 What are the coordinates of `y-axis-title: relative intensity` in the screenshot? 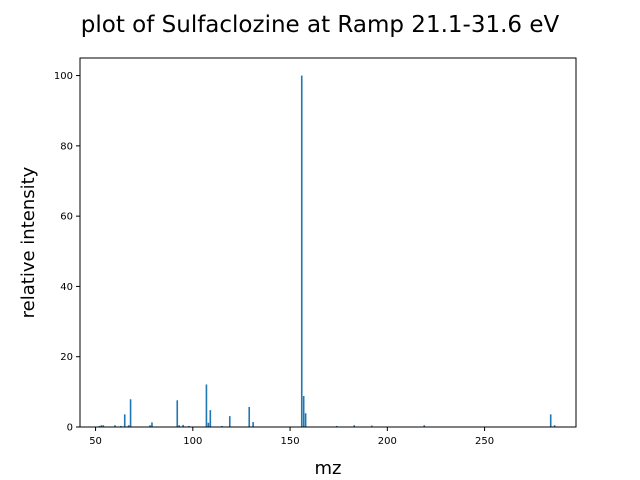 It's located at (28, 242).